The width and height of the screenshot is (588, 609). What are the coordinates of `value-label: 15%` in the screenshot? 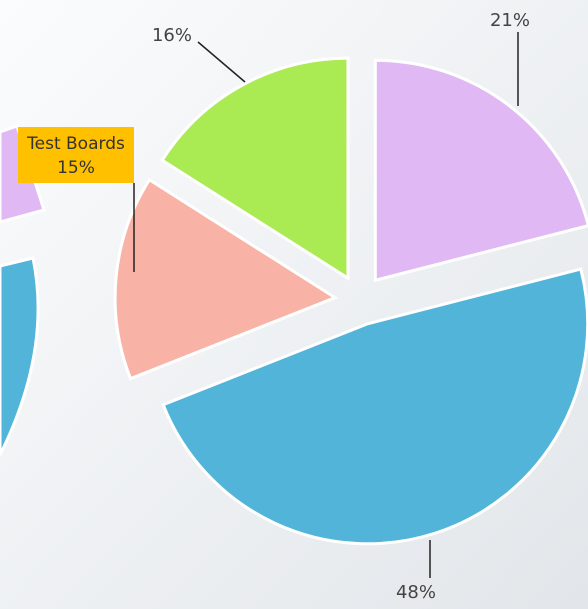 It's located at (76, 168).